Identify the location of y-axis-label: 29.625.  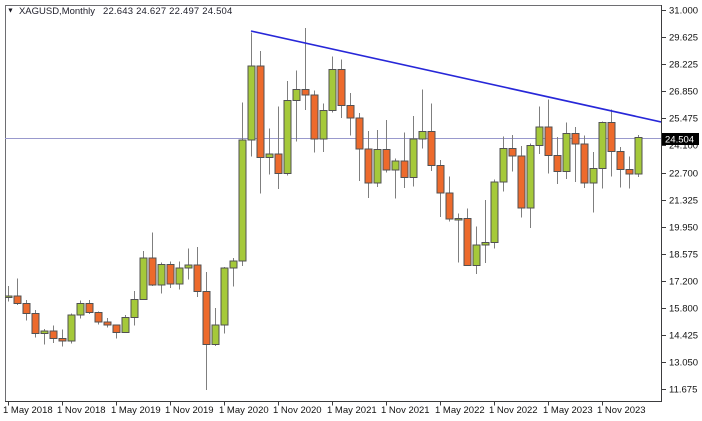
(683, 38).